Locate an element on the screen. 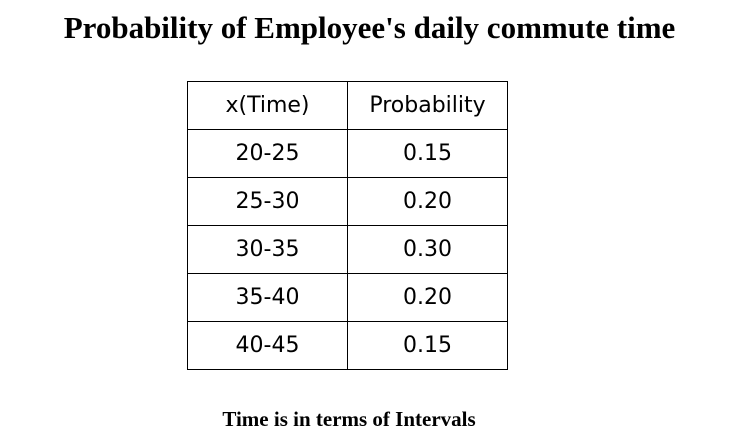  table-row: 25-30 0.20 is located at coordinates (347, 201).